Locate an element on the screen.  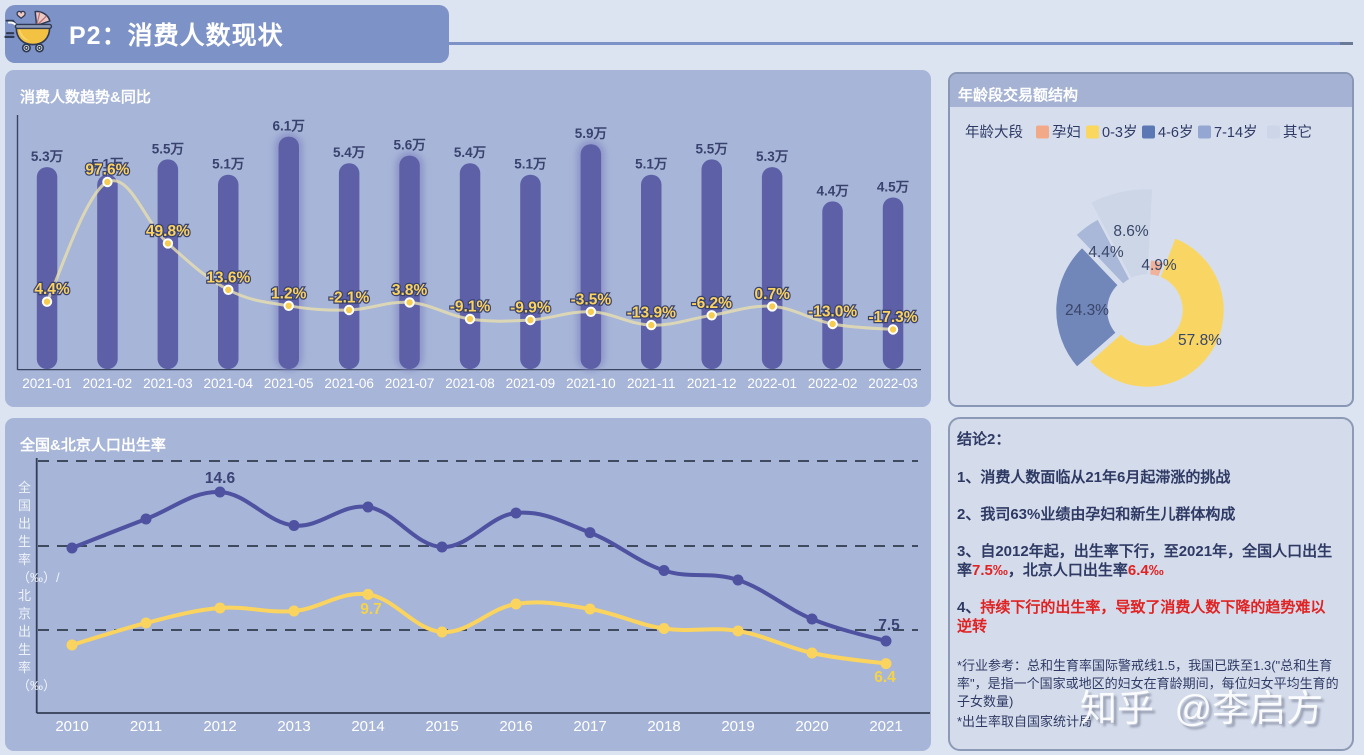
svg-text: 孕妇 is located at coordinates (1066, 132).